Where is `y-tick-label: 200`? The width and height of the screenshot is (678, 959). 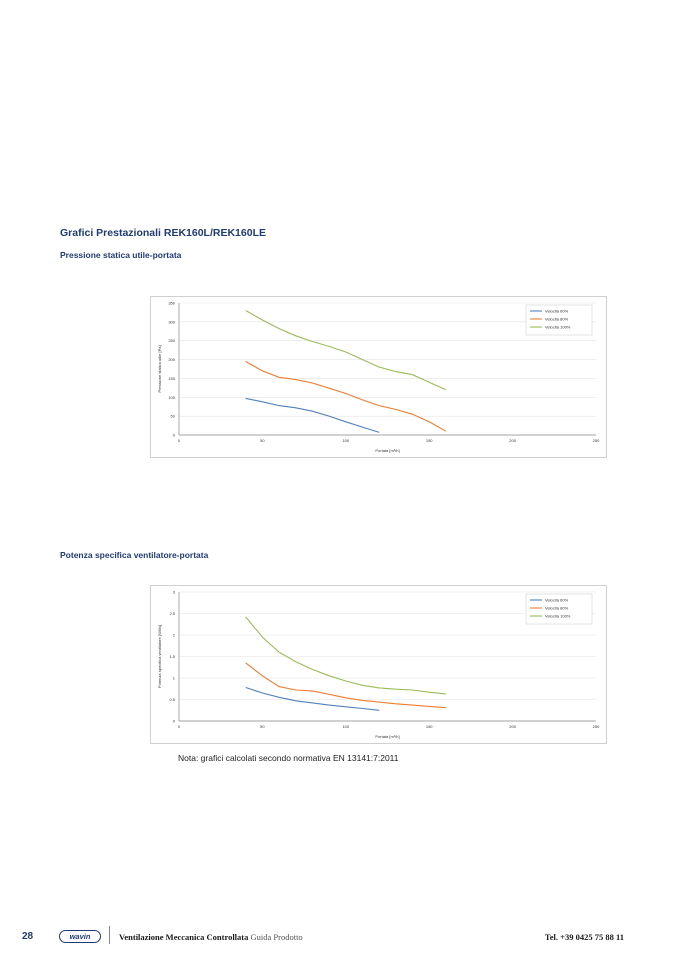 y-tick-label: 200 is located at coordinates (171, 359).